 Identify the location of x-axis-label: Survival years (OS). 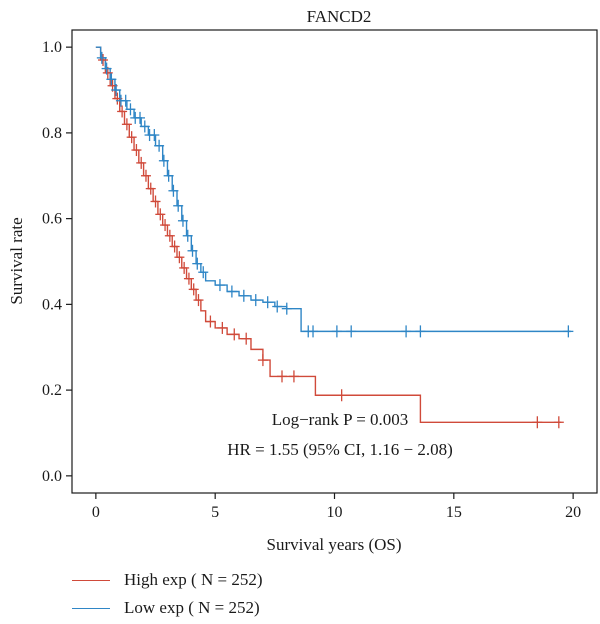
(333, 544).